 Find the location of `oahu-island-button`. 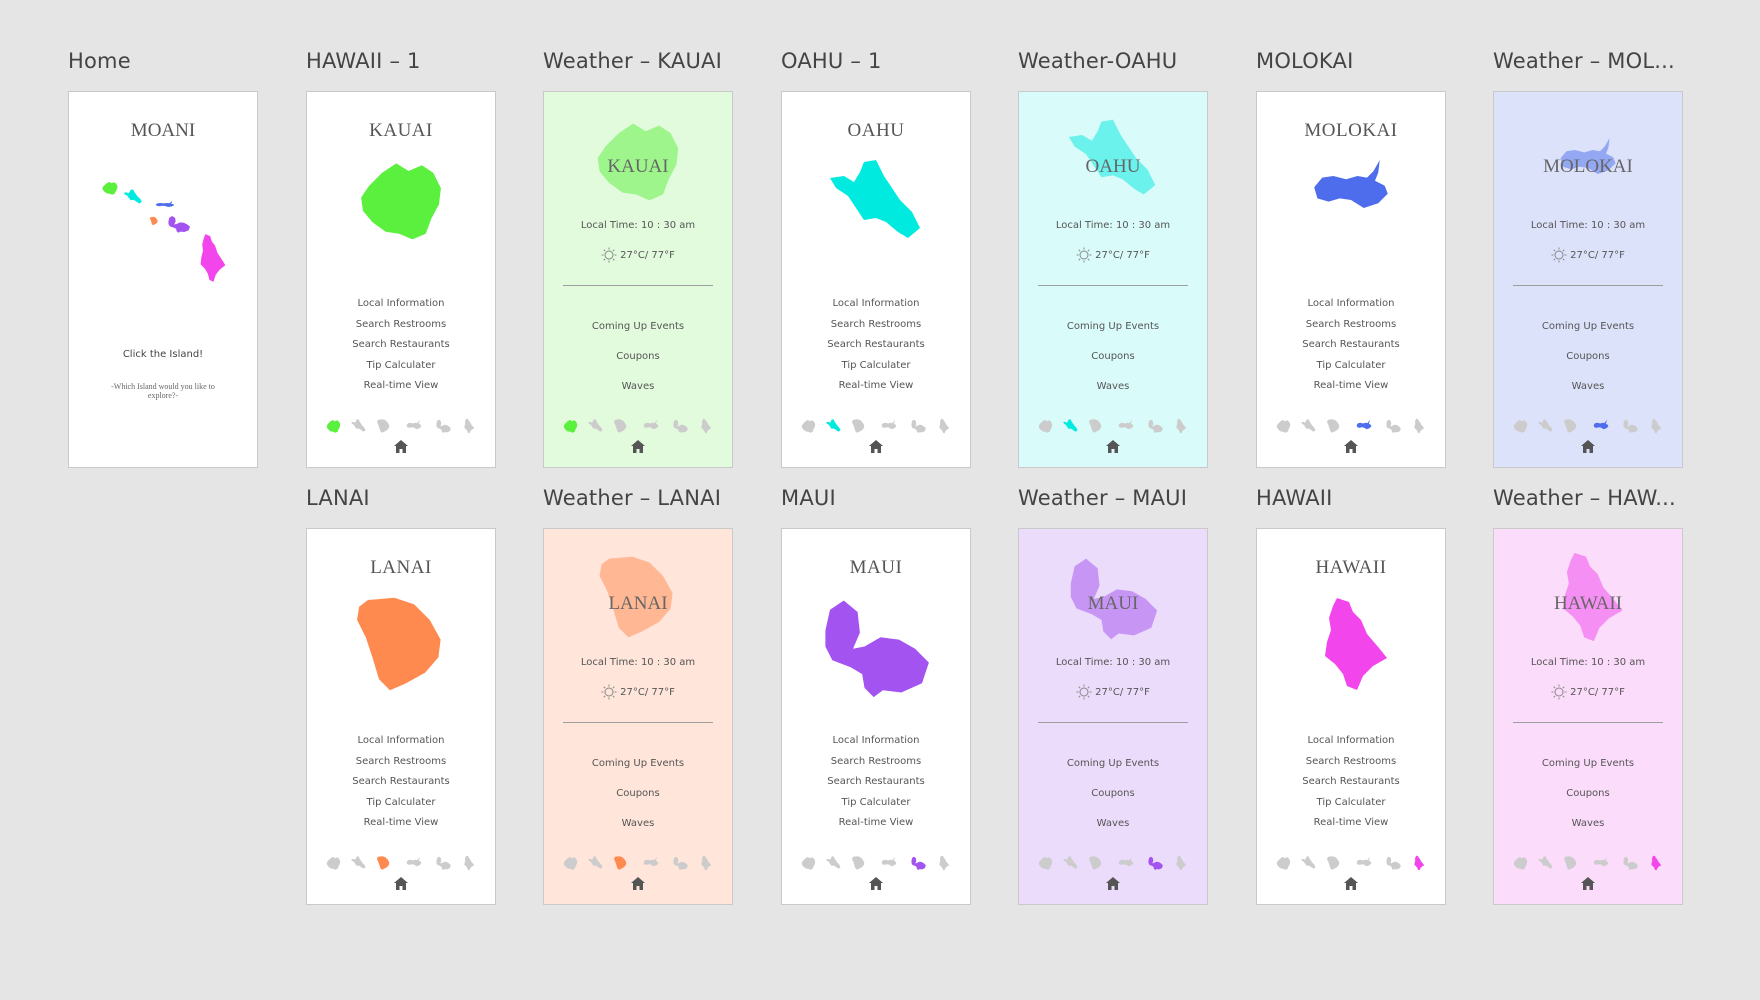

oahu-island-button is located at coordinates (132, 196).